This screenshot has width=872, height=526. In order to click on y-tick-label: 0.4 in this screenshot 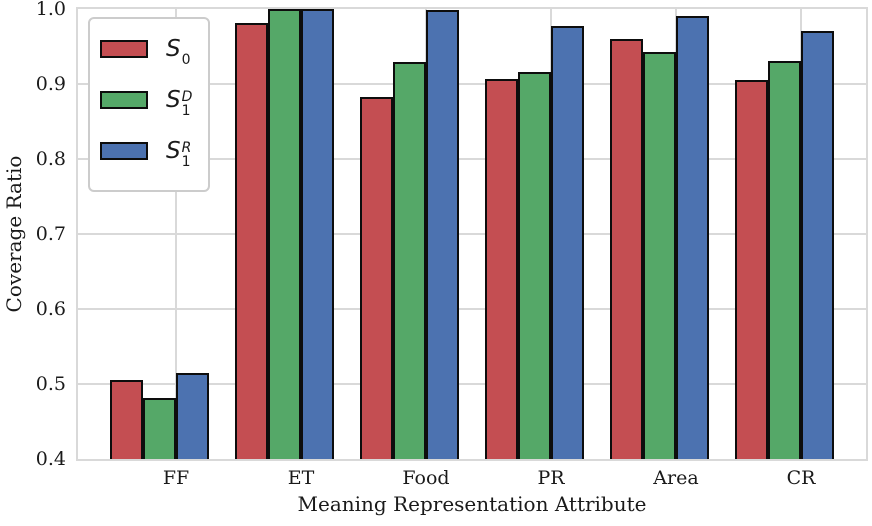, I will do `click(50, 459)`.